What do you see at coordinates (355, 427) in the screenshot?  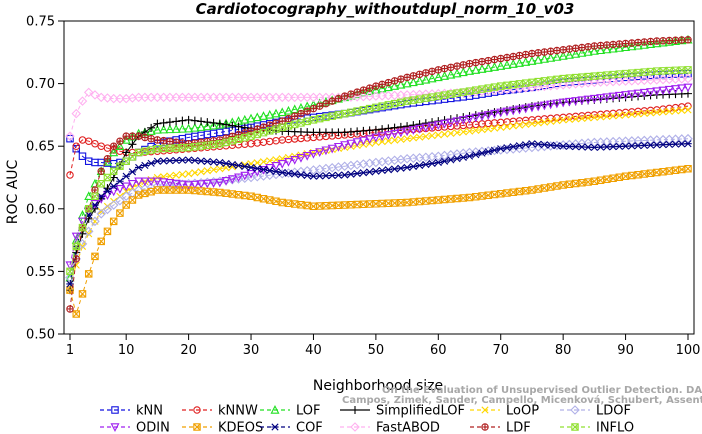 I see `legend-marker-fastabod` at bounding box center [355, 427].